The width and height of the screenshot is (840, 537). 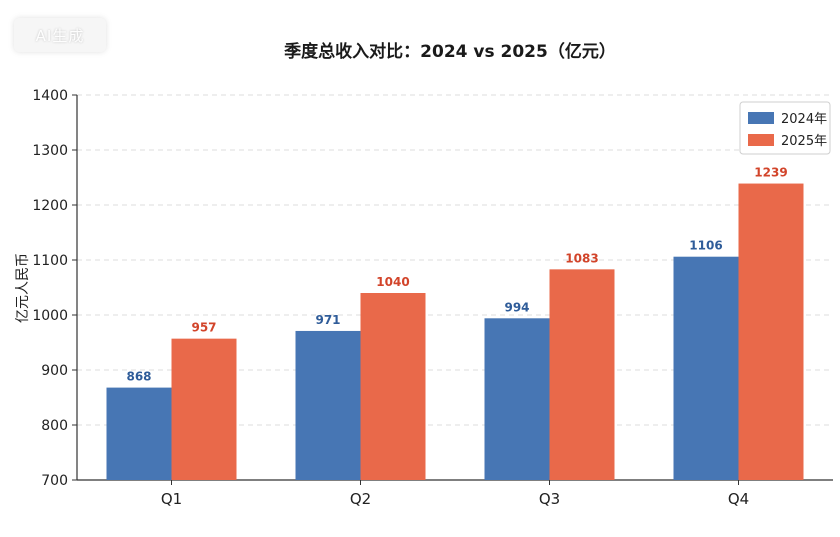 What do you see at coordinates (23, 288) in the screenshot?
I see `y-axis-label: 亿元人民币` at bounding box center [23, 288].